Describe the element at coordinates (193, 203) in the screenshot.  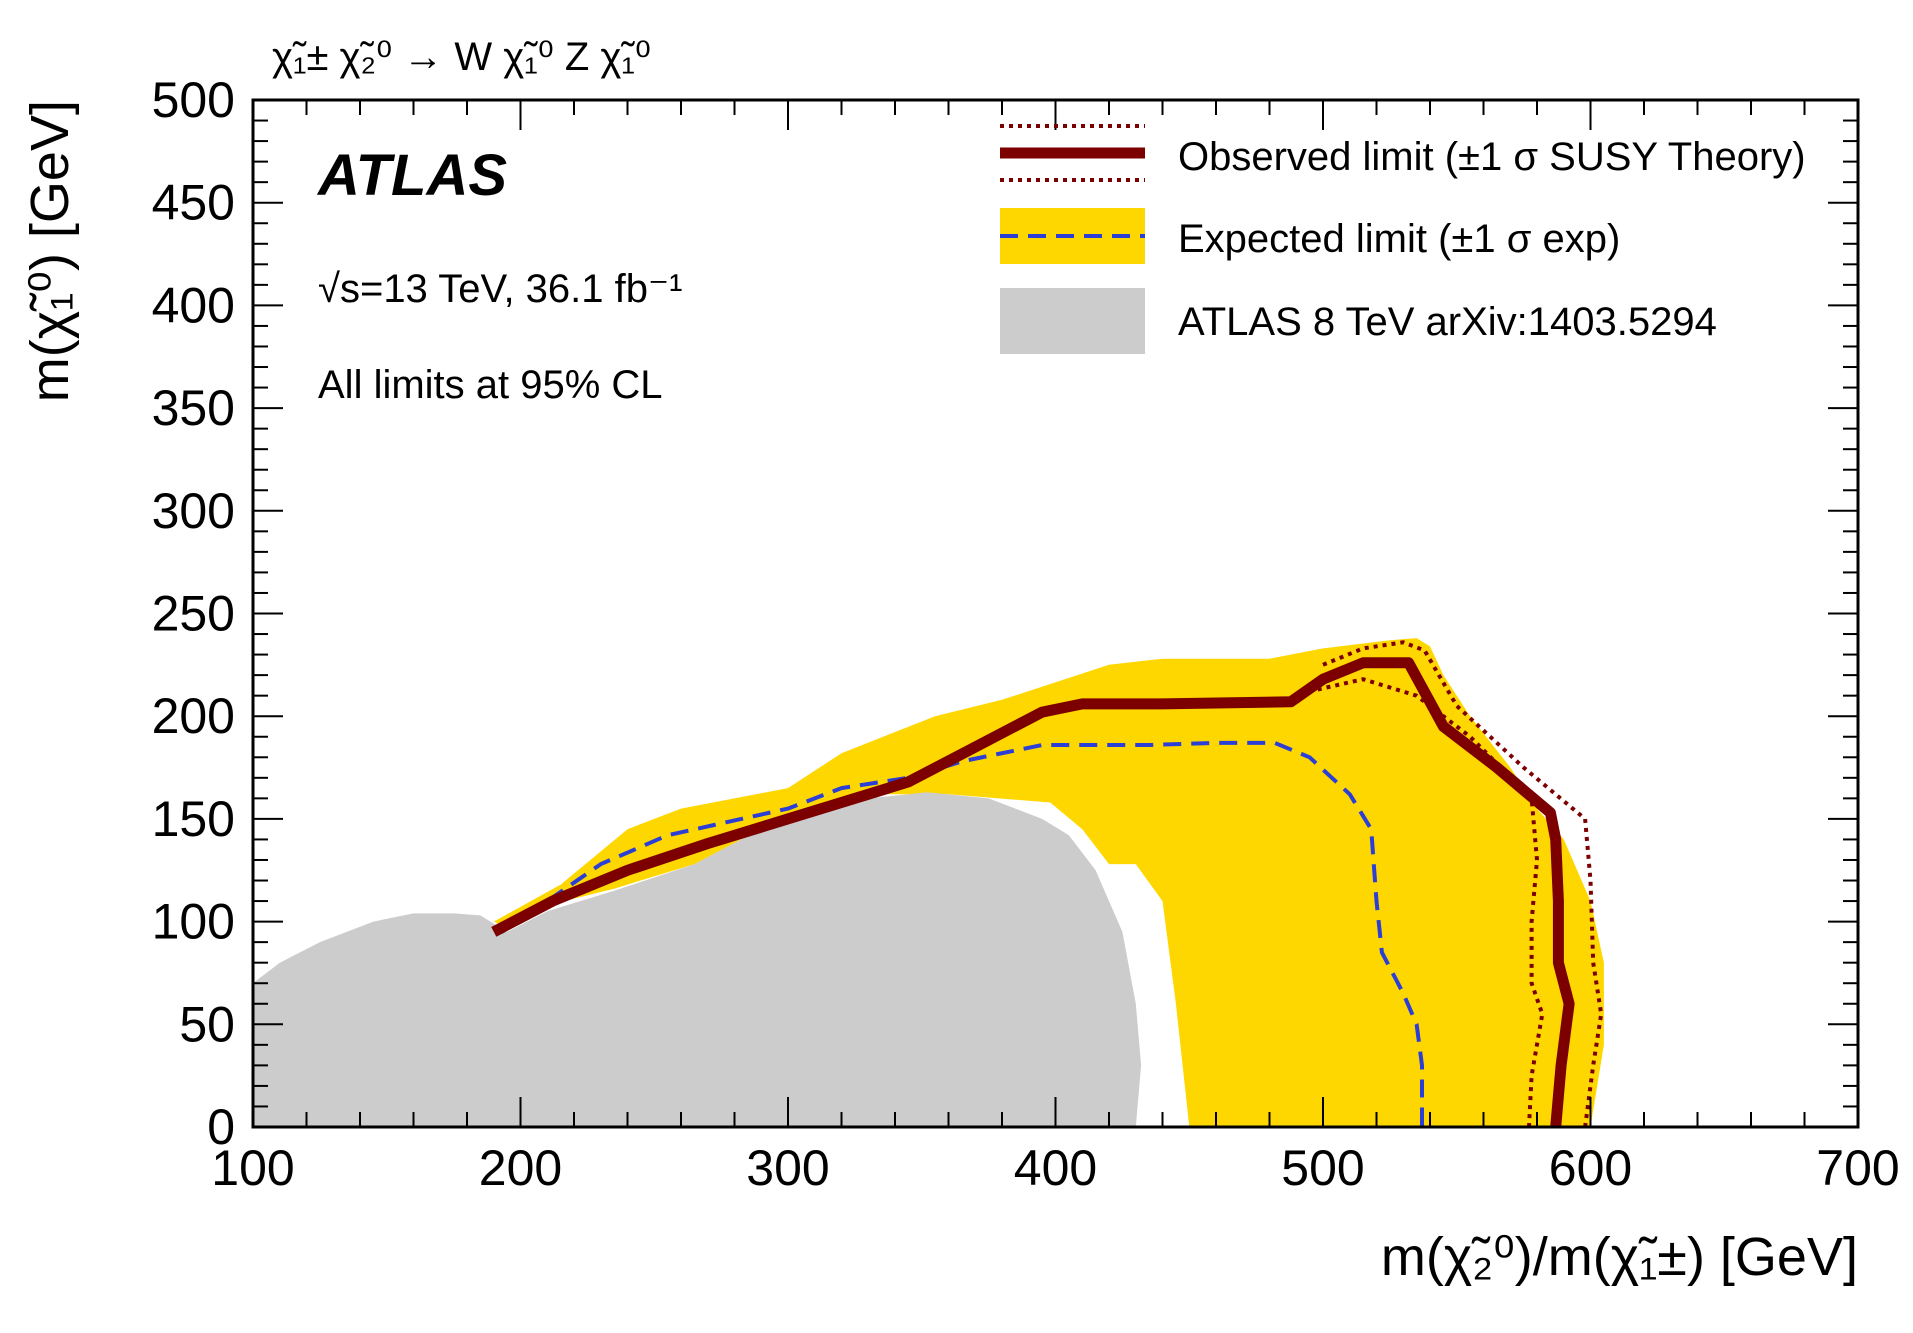
I see `y-tick-label: 450` at that location.